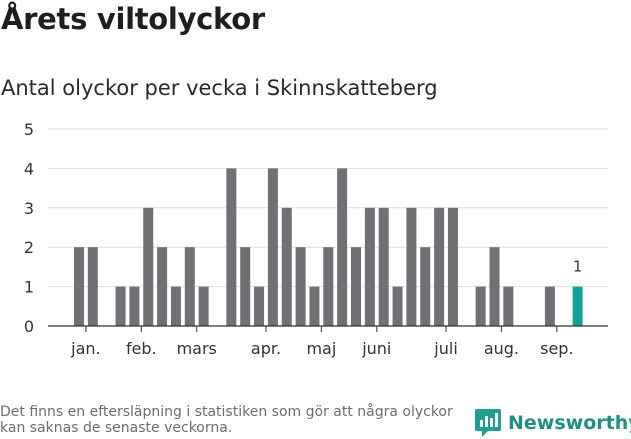  Describe the element at coordinates (578, 267) in the screenshot. I see `data-label: 1` at that location.